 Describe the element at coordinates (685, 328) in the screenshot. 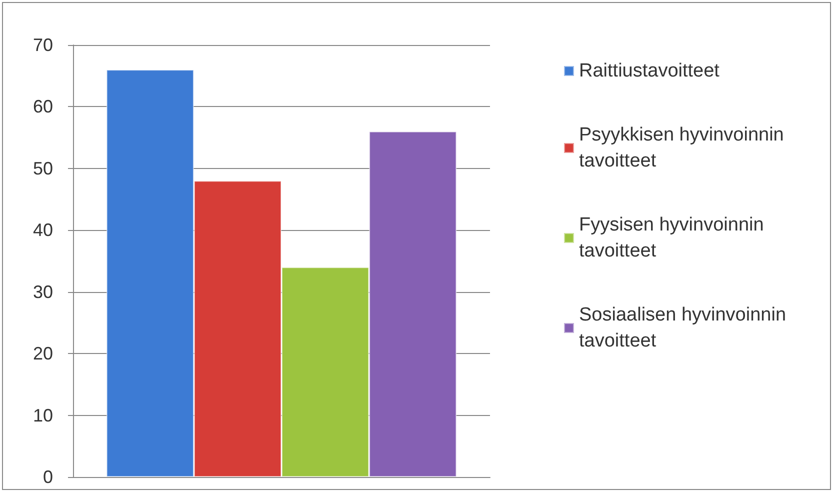

I see `legend-label: Sosiaalisen hyvinvoinnin tavoitteet` at that location.